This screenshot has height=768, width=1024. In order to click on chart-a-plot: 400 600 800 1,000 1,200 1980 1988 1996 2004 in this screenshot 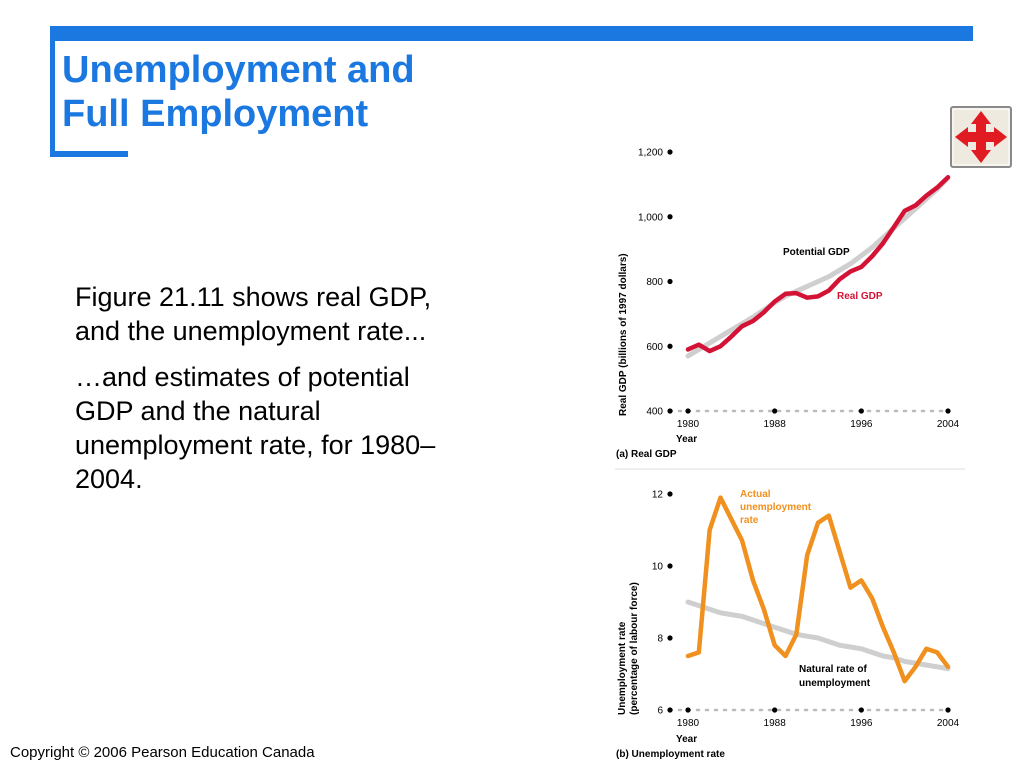, I will do `click(799, 289)`.